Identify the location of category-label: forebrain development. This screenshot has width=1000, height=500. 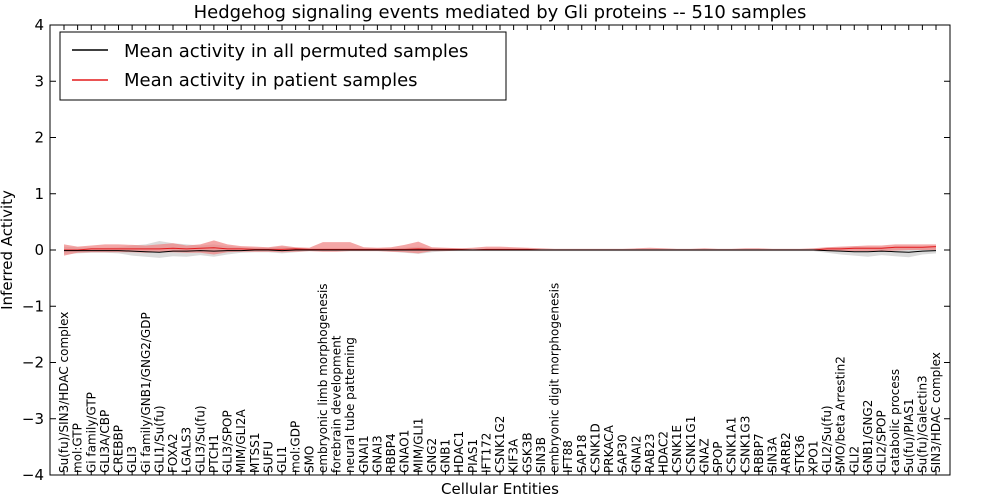
(337, 404).